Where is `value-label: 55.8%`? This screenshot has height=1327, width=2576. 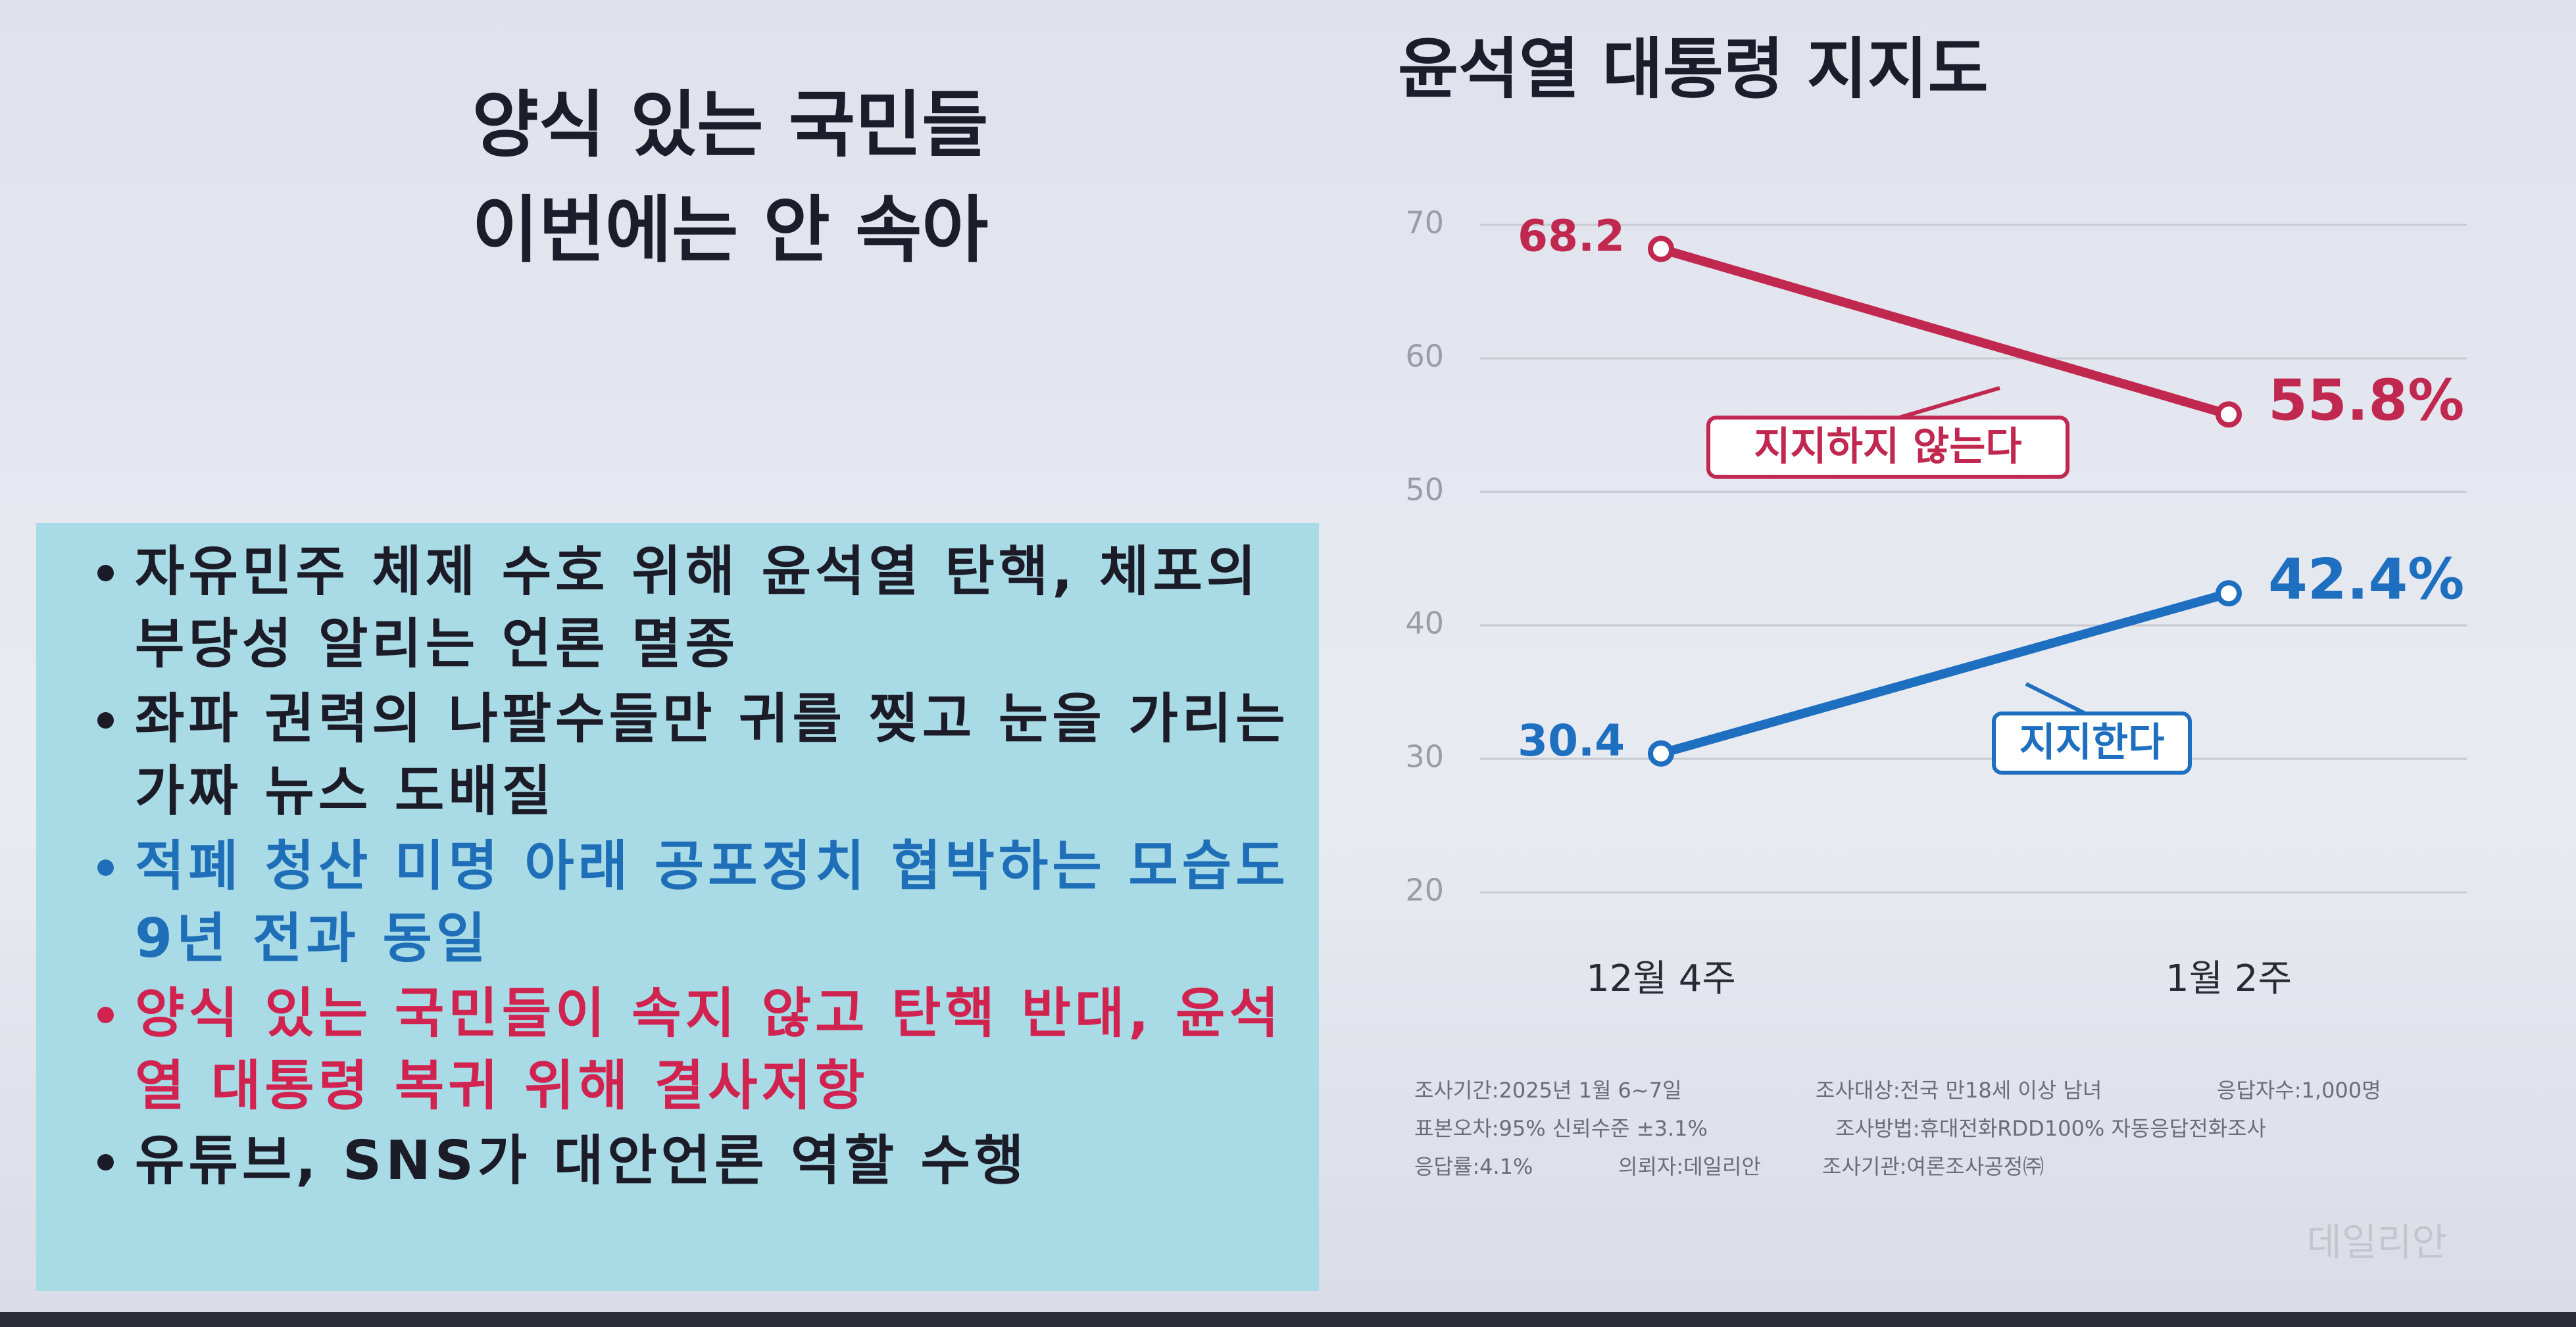
value-label: 55.8% is located at coordinates (2366, 401).